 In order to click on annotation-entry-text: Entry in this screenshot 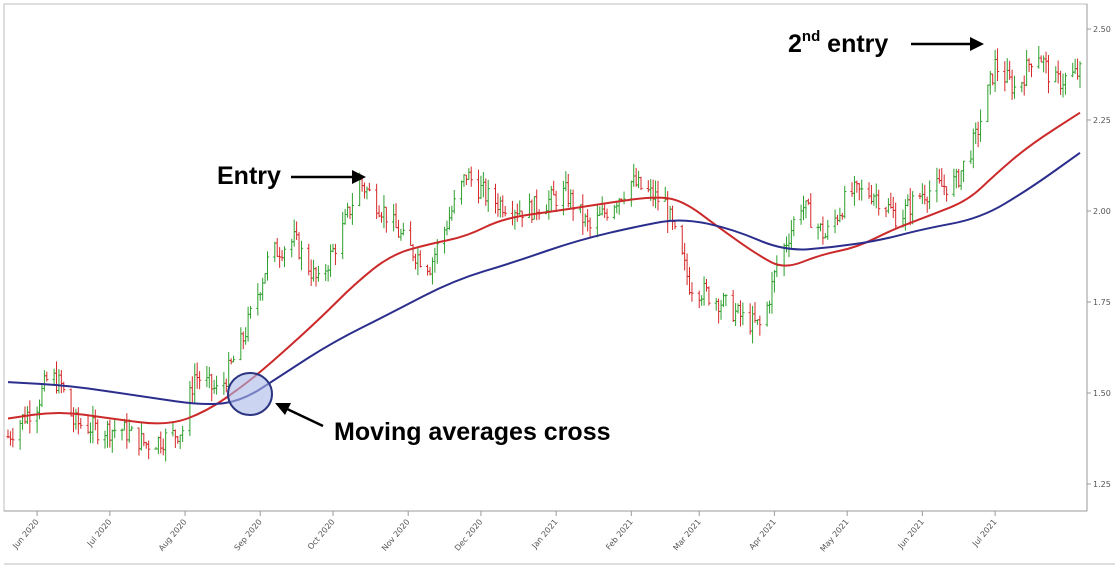, I will do `click(249, 176)`.